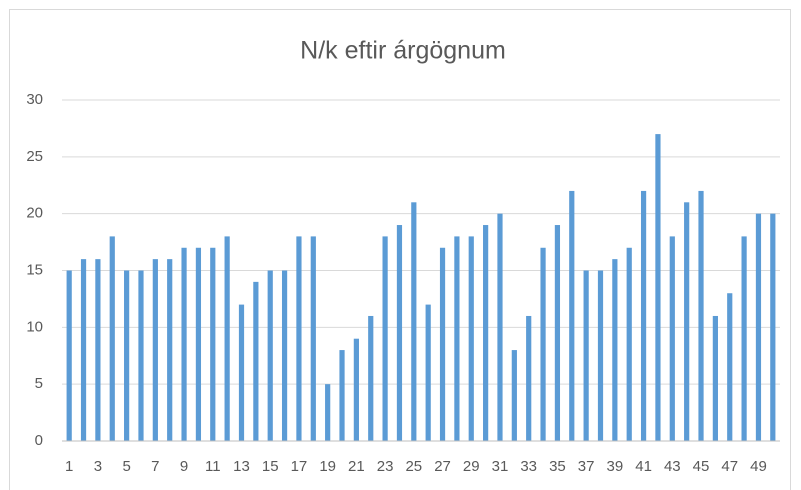 The width and height of the screenshot is (801, 490). What do you see at coordinates (126, 466) in the screenshot?
I see `x-tick-label: 5` at bounding box center [126, 466].